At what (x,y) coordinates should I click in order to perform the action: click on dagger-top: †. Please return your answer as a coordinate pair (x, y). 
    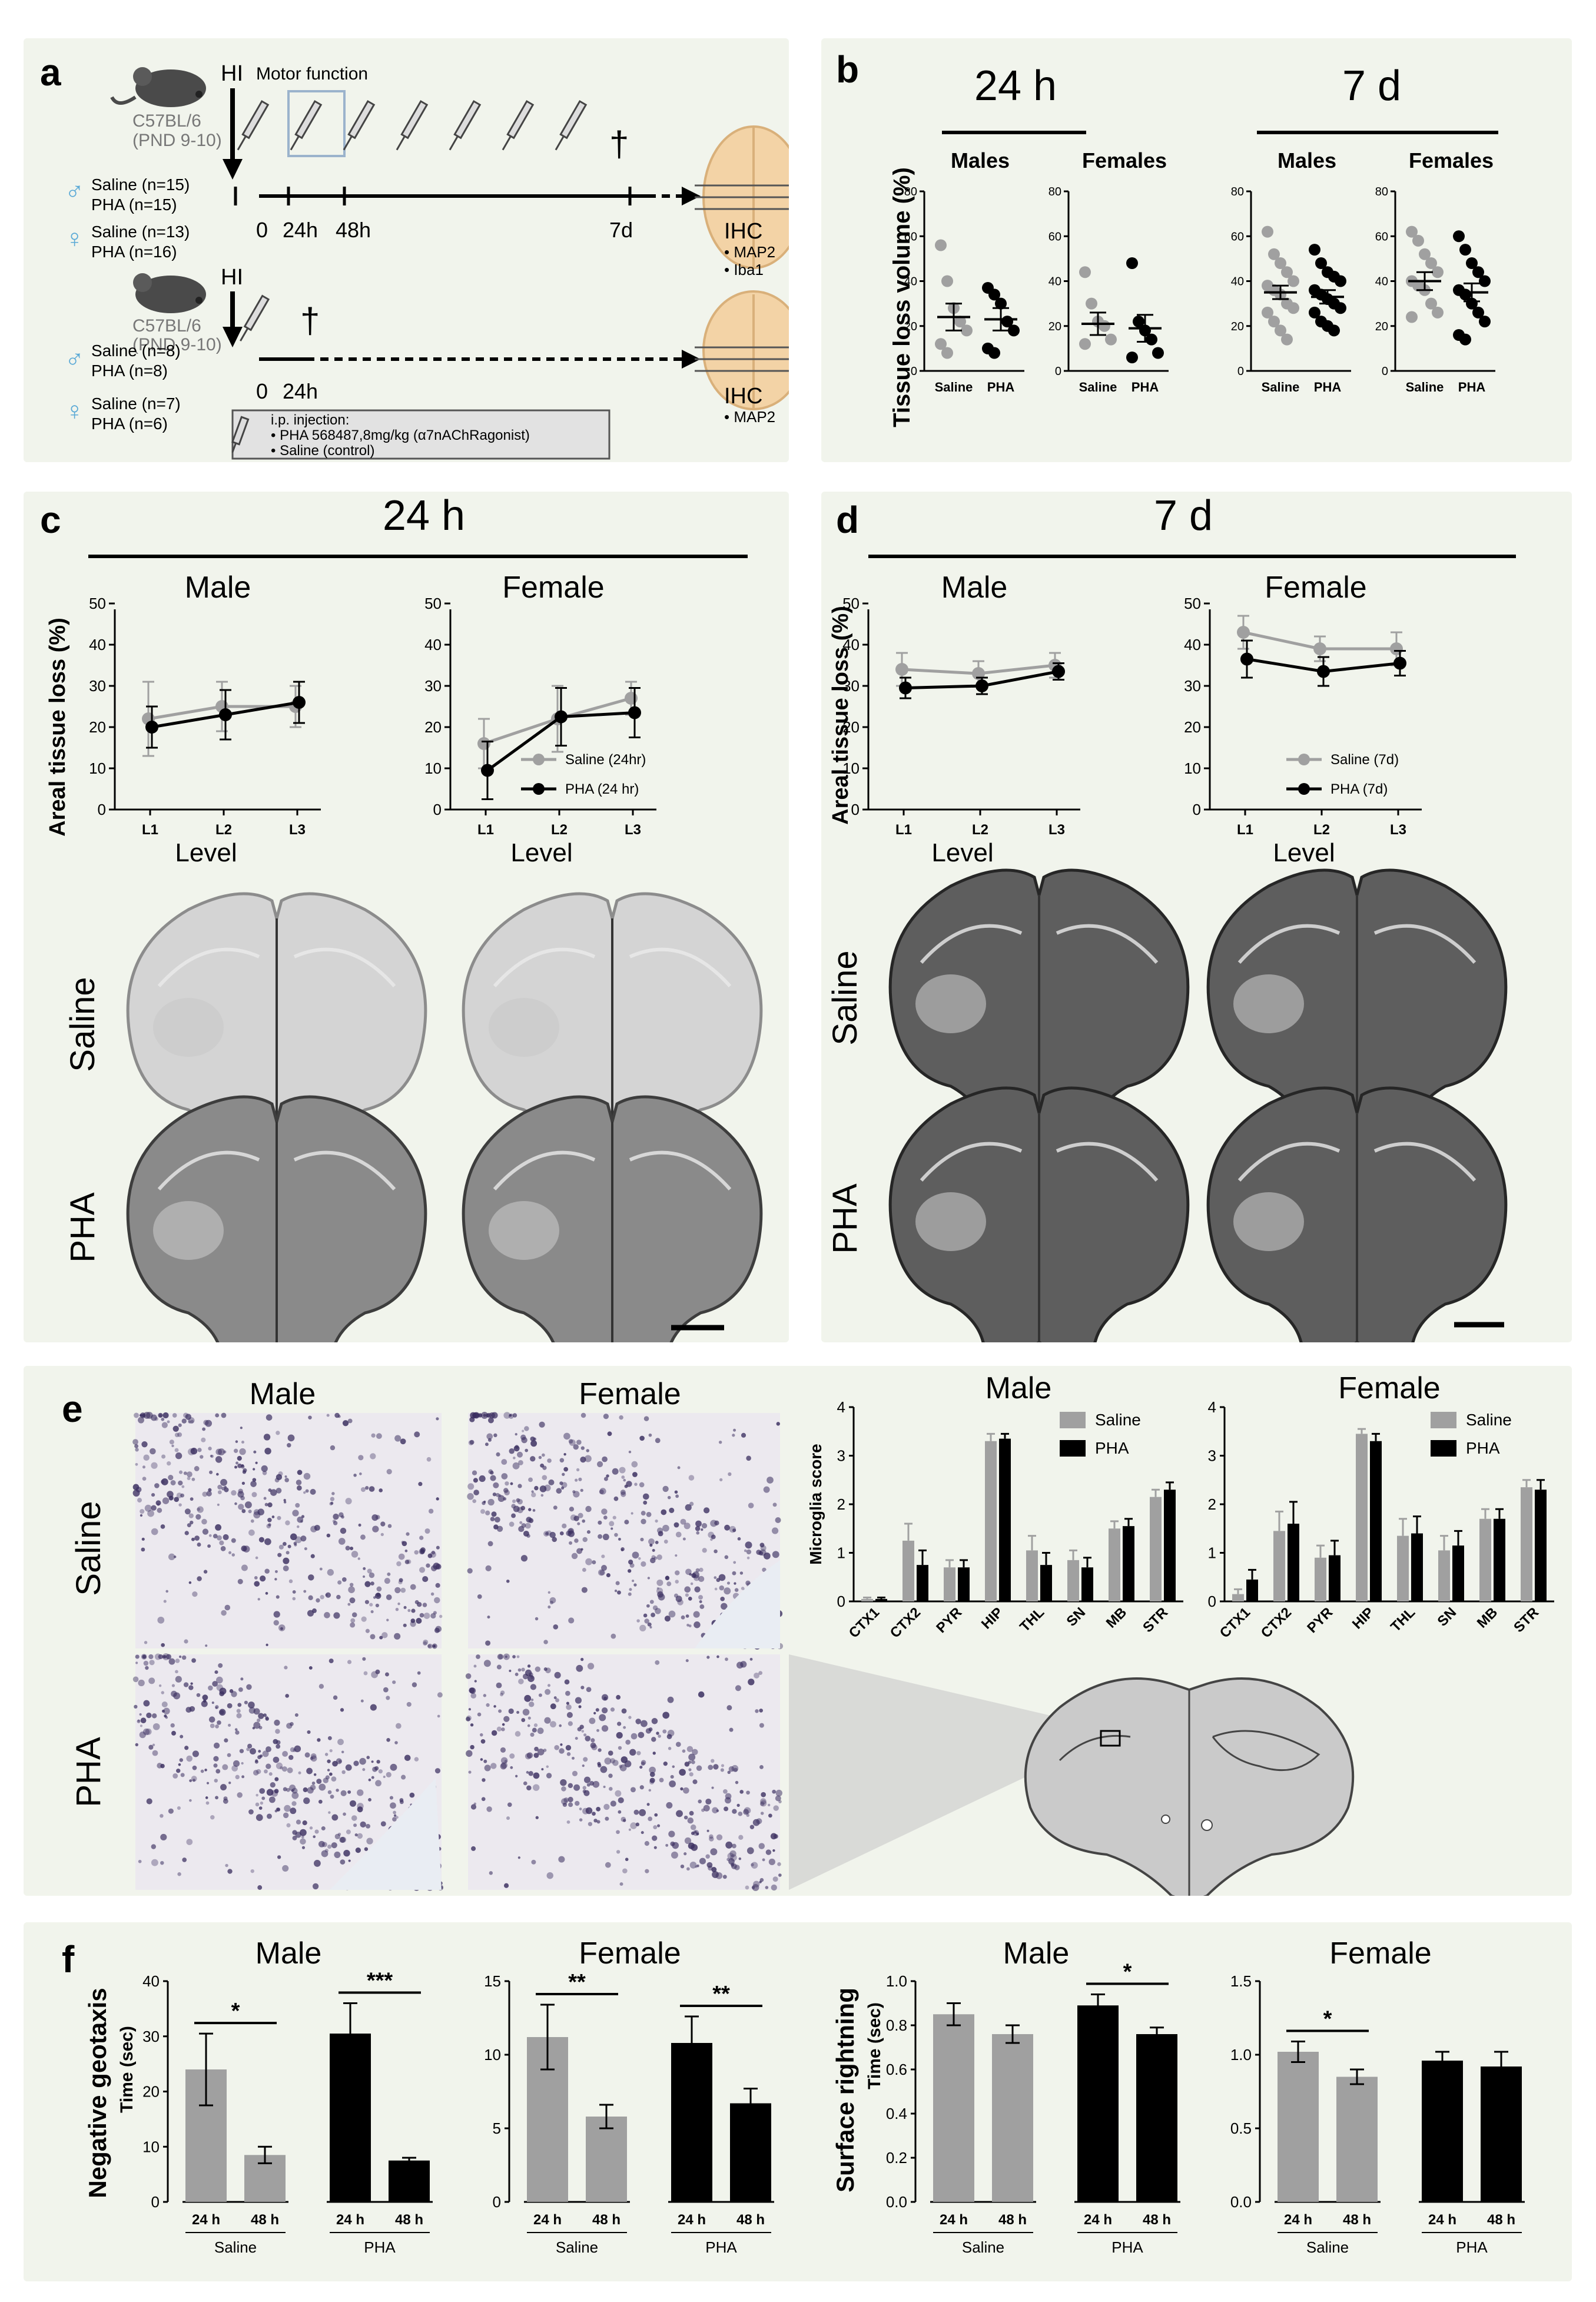
    Looking at the image, I should click on (619, 144).